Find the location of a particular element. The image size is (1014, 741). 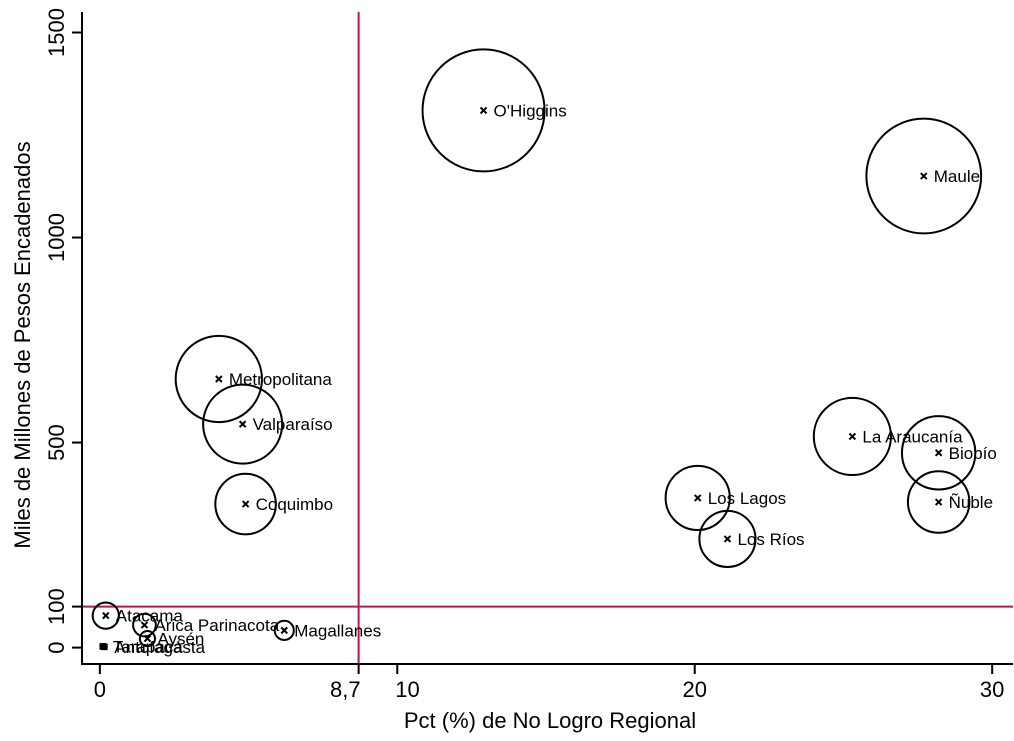

x-tick-label: 30 is located at coordinates (992, 689).